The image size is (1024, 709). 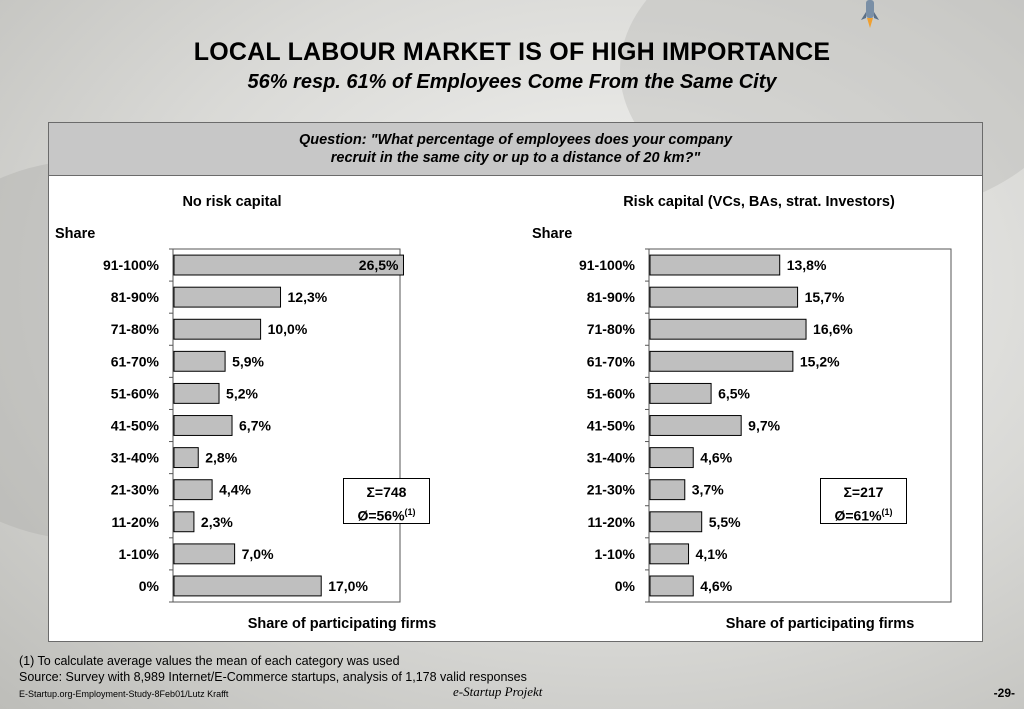 I want to click on data-label: 7,0%, so click(x=258, y=554).